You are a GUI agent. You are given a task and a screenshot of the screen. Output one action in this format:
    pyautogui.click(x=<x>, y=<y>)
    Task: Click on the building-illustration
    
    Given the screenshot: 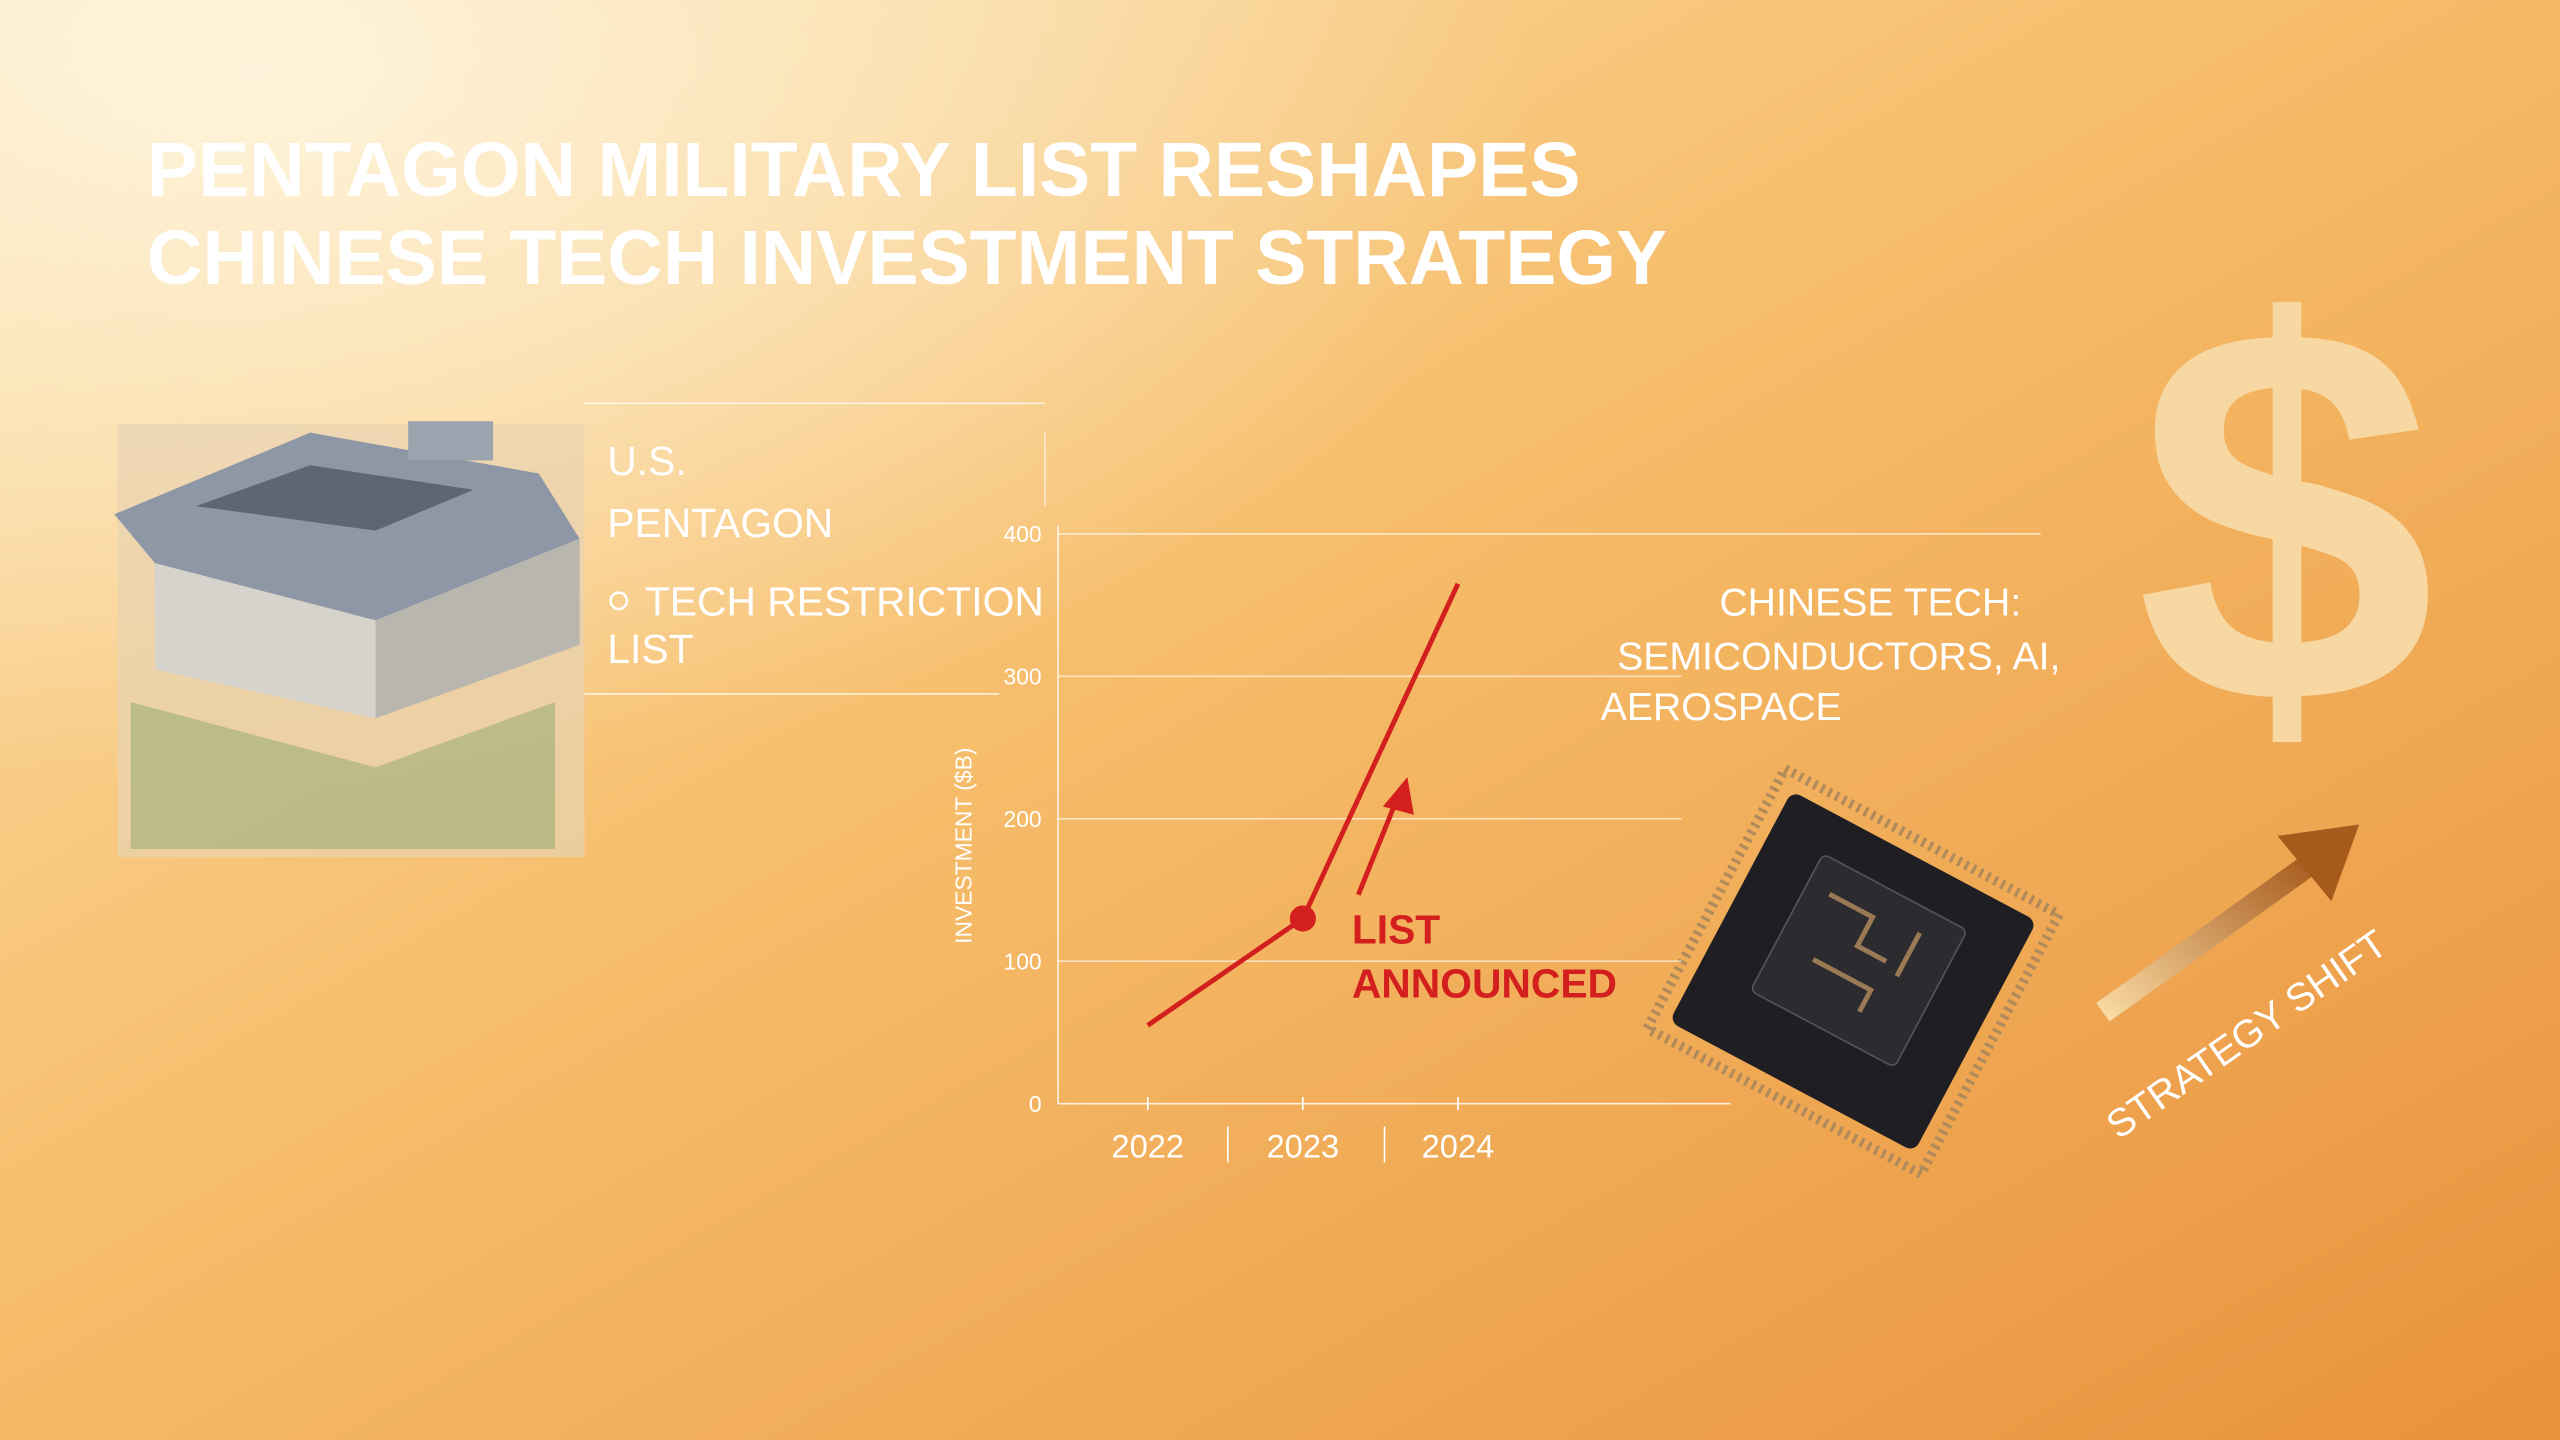 What is the action you would take?
    pyautogui.click(x=349, y=639)
    